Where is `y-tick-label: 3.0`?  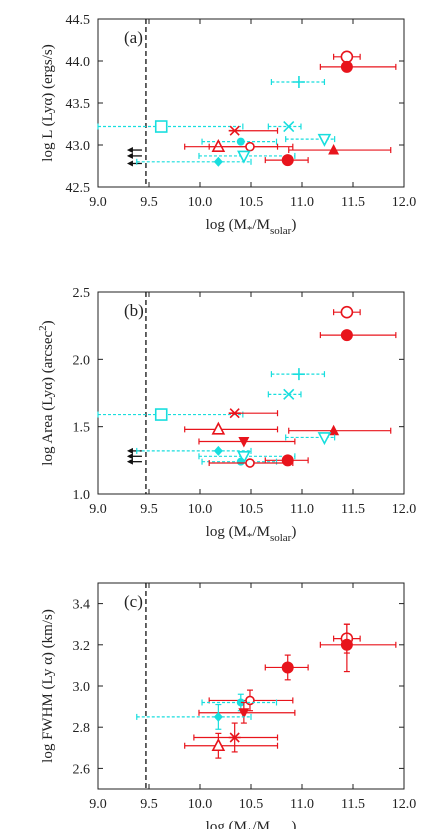 y-tick-label: 3.0 is located at coordinates (82, 687).